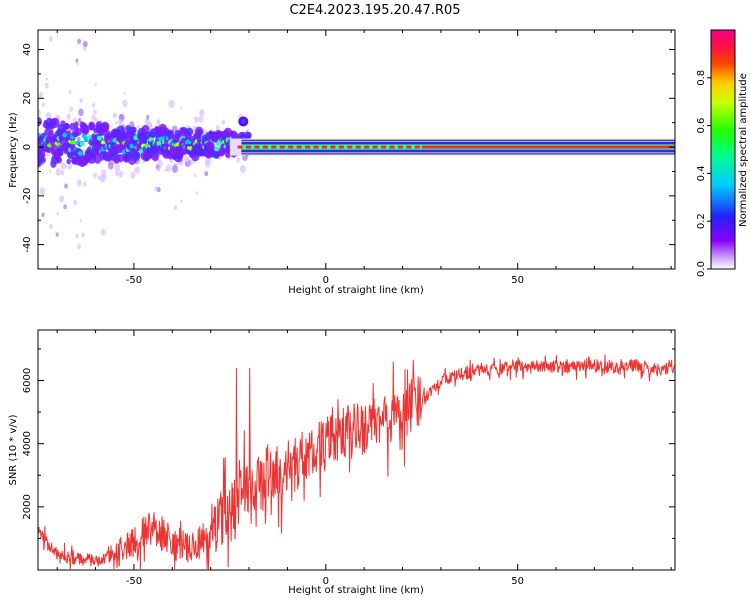  What do you see at coordinates (703, 173) in the screenshot?
I see `colorbar-ticks: 0.0 0.2 0.4 0.6 0.8` at bounding box center [703, 173].